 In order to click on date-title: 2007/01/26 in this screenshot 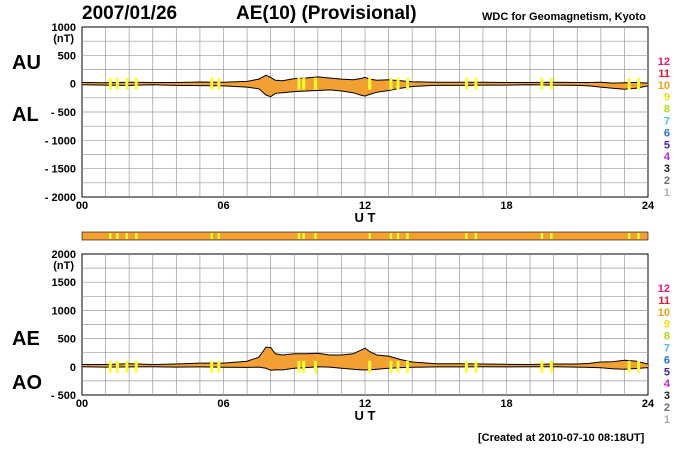, I will do `click(130, 13)`.